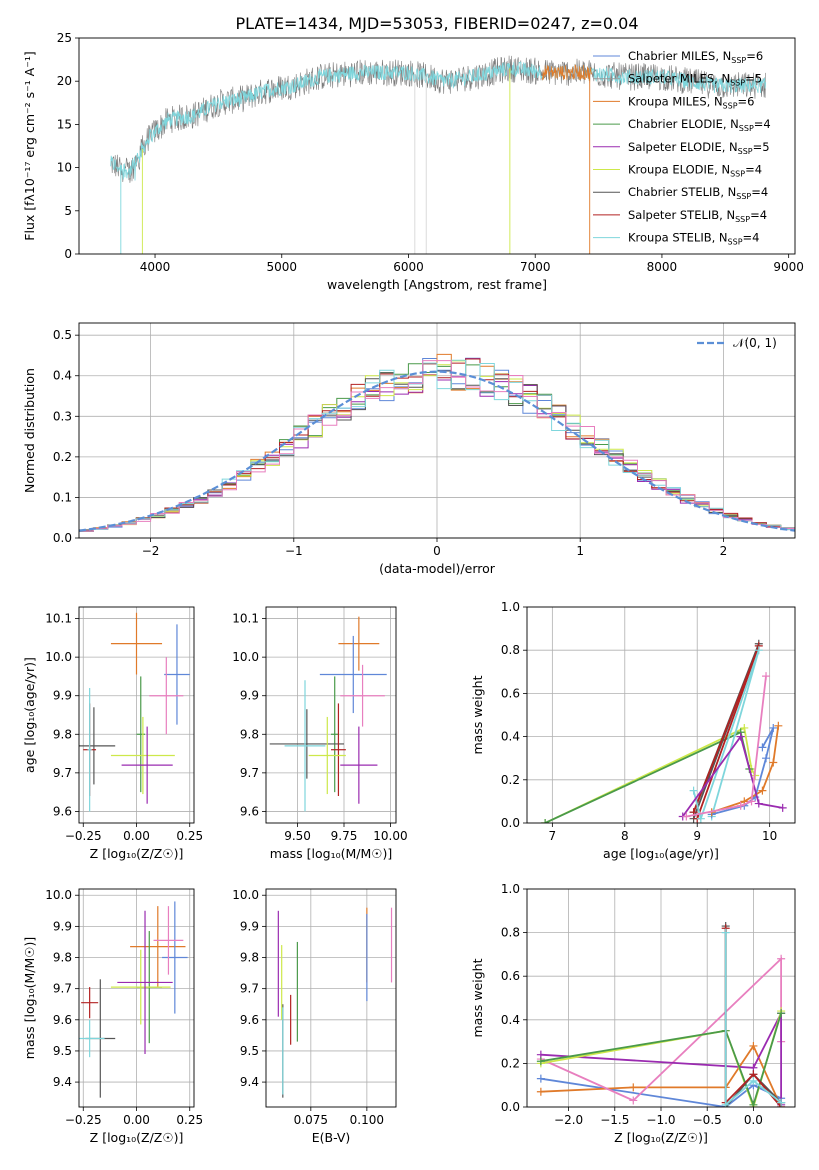  I want to click on x-tick-label: −0.25, so click(83, 1120).